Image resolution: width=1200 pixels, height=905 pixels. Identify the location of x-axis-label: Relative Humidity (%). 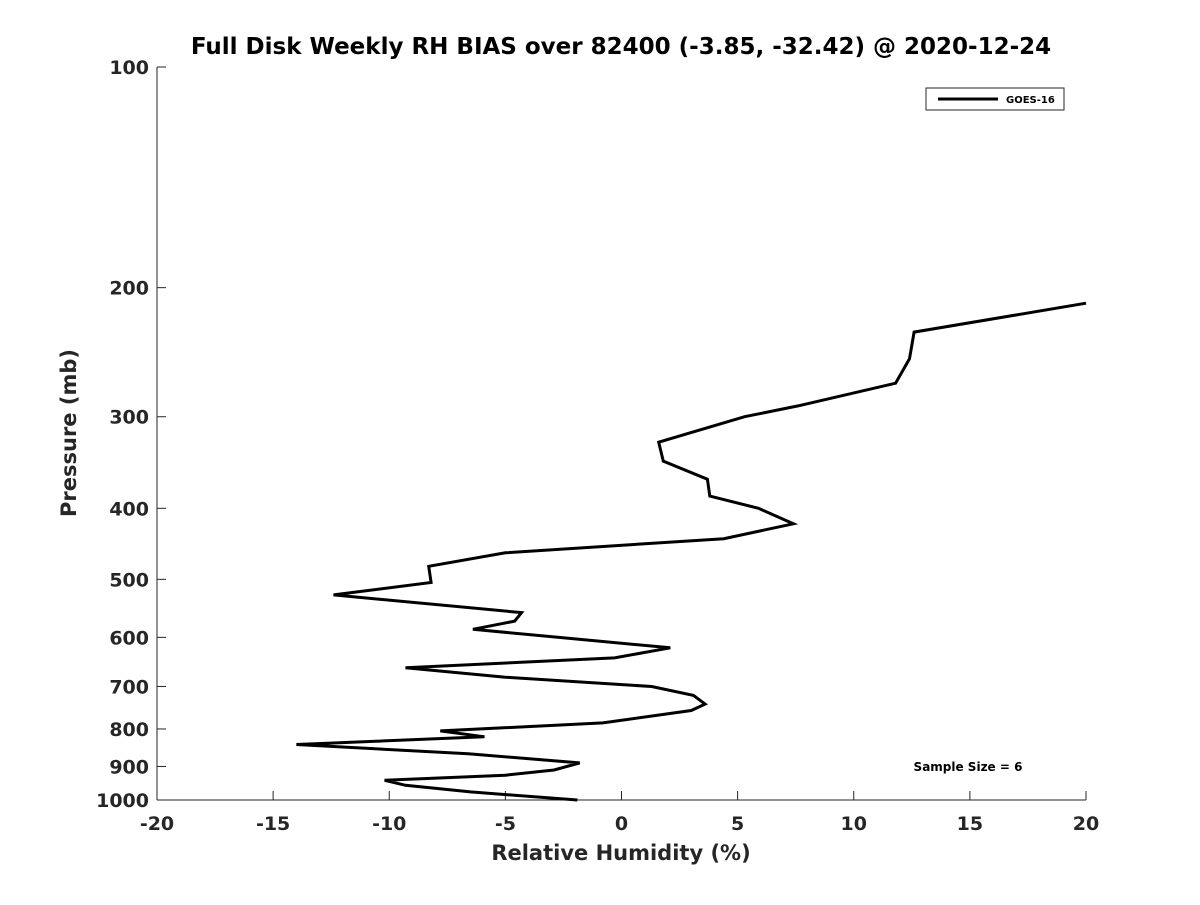
(620, 853).